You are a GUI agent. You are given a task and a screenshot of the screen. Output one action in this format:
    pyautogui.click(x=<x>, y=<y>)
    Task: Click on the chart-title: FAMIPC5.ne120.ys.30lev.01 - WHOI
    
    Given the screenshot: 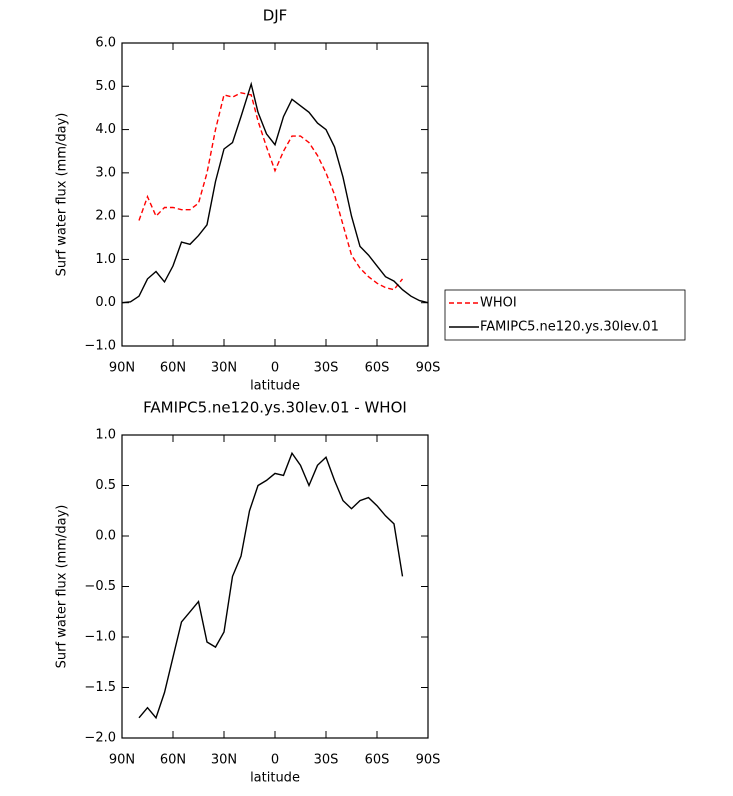 What is the action you would take?
    pyautogui.click(x=275, y=408)
    